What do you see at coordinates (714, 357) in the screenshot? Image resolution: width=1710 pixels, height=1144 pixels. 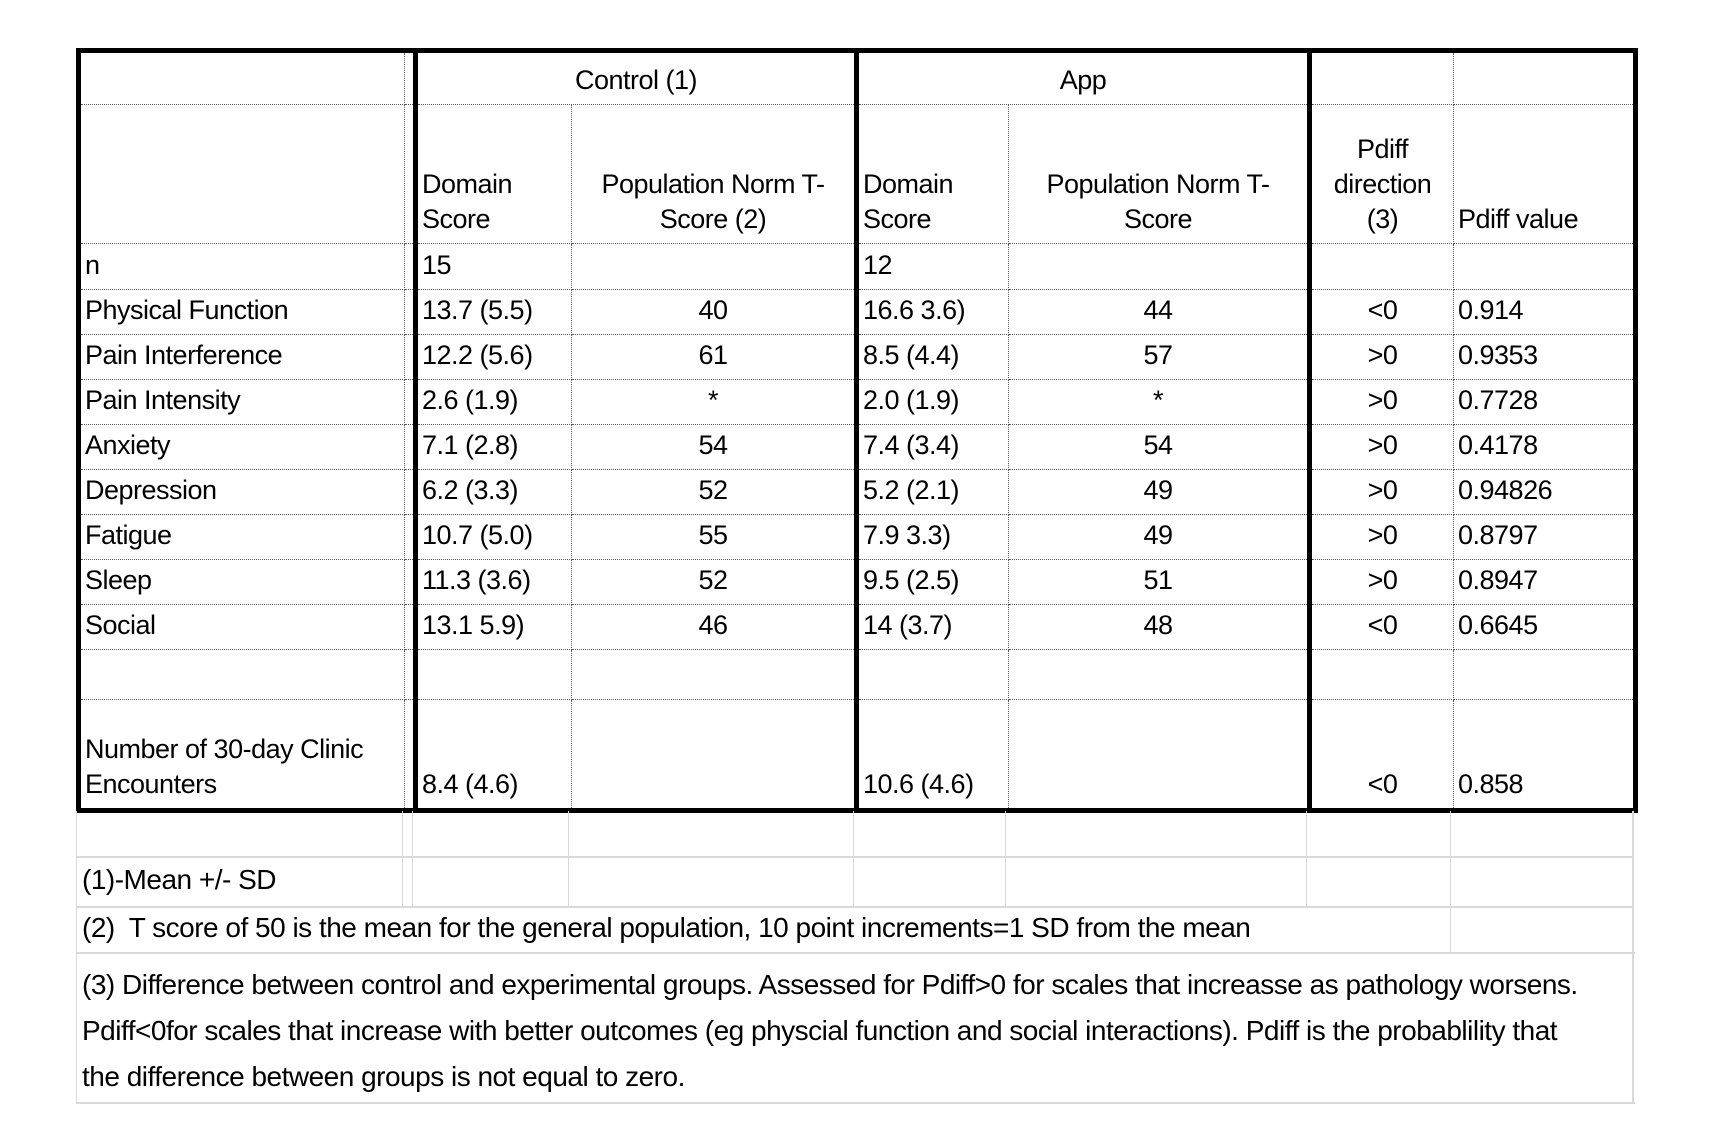 I see `control-tscore-cell: 61` at bounding box center [714, 357].